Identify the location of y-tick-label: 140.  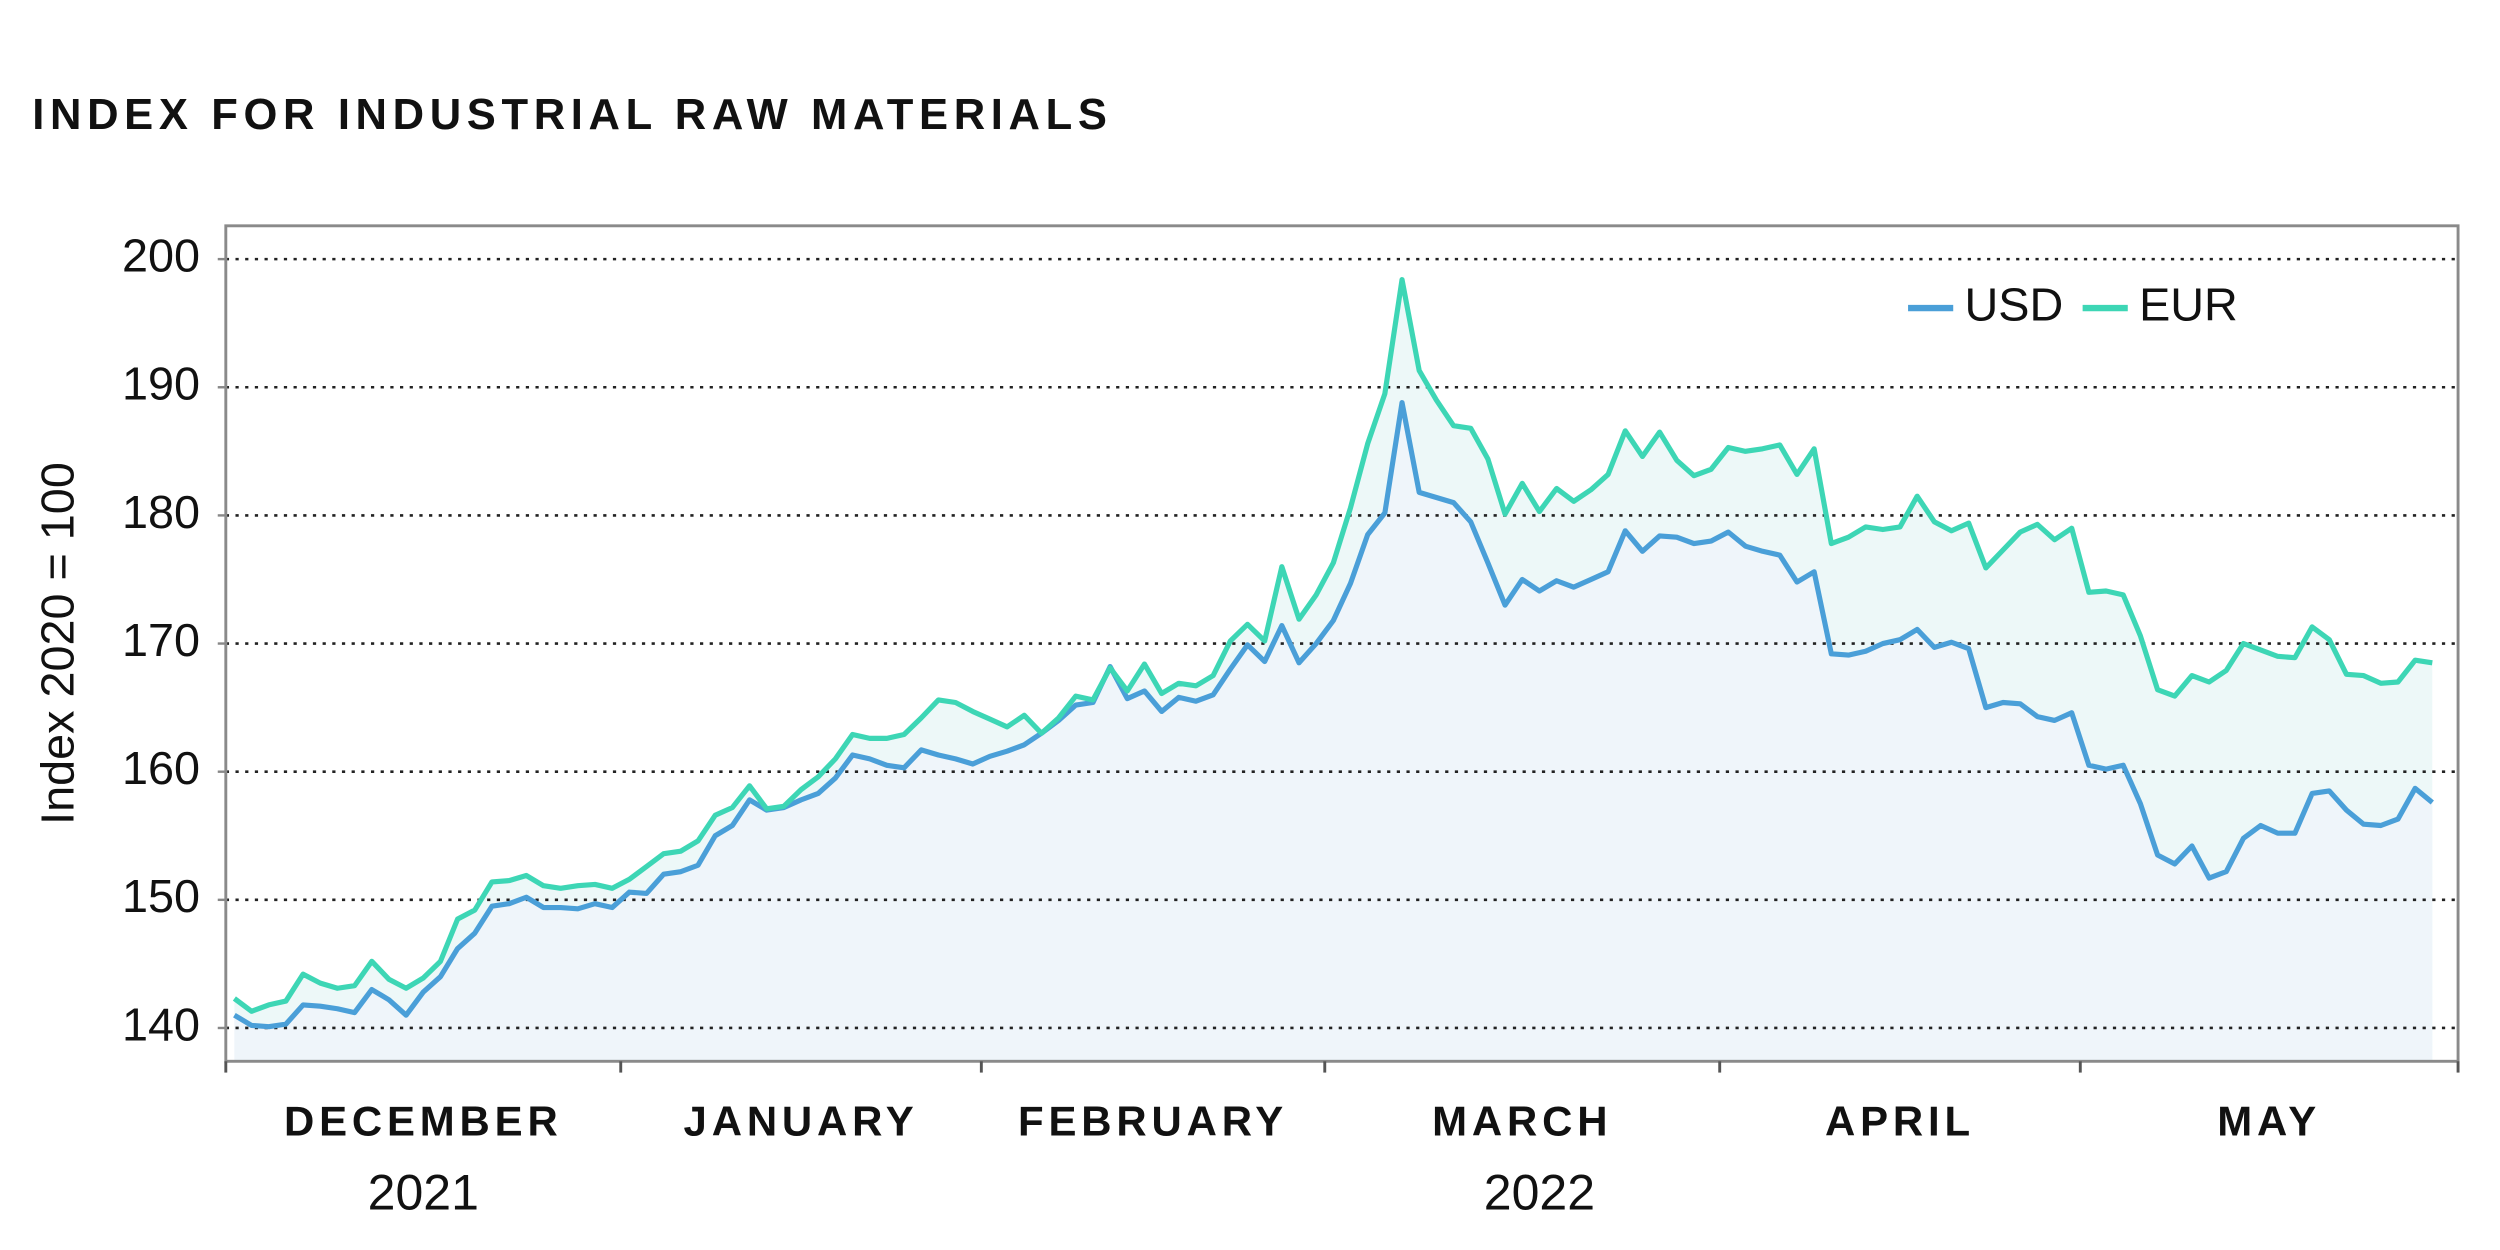
(161, 1024).